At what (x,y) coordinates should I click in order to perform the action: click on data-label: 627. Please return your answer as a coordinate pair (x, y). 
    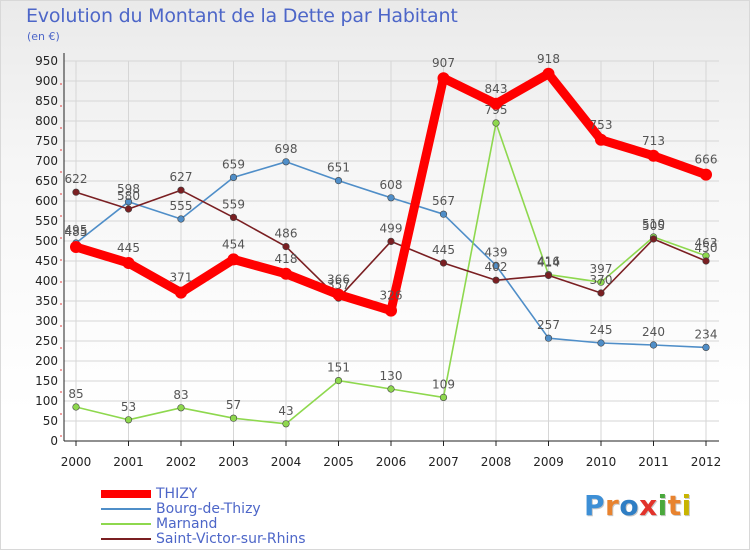
    Looking at the image, I should click on (181, 177).